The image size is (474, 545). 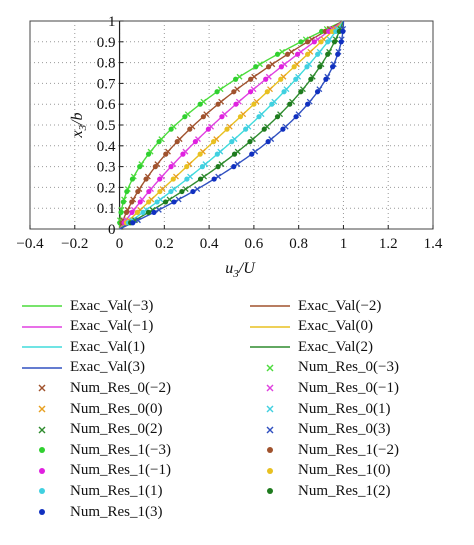 I want to click on y-tick-label: 0.6, so click(x=106, y=105).